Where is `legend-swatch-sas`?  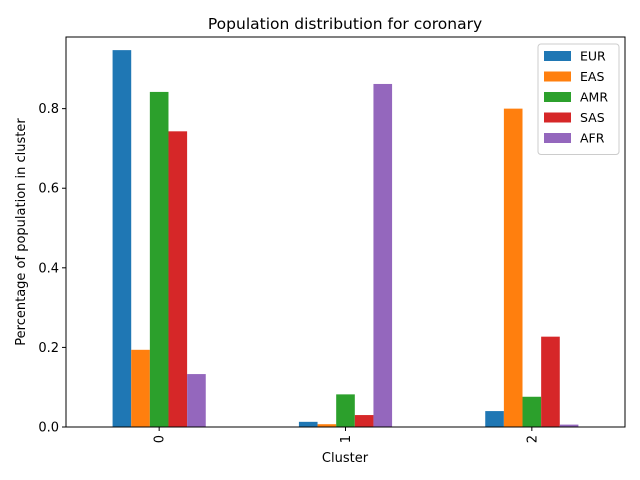 legend-swatch-sas is located at coordinates (557, 117).